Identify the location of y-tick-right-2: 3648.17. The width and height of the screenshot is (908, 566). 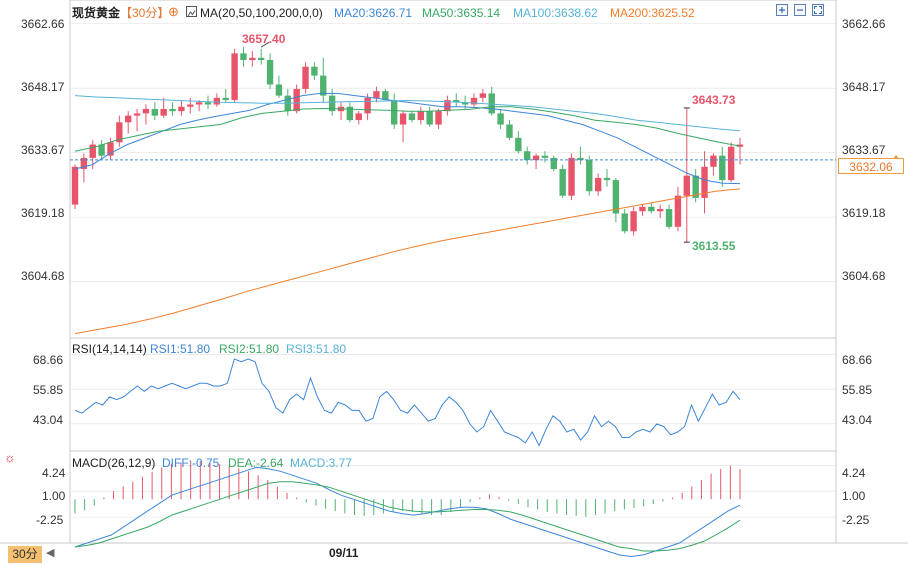
(864, 87).